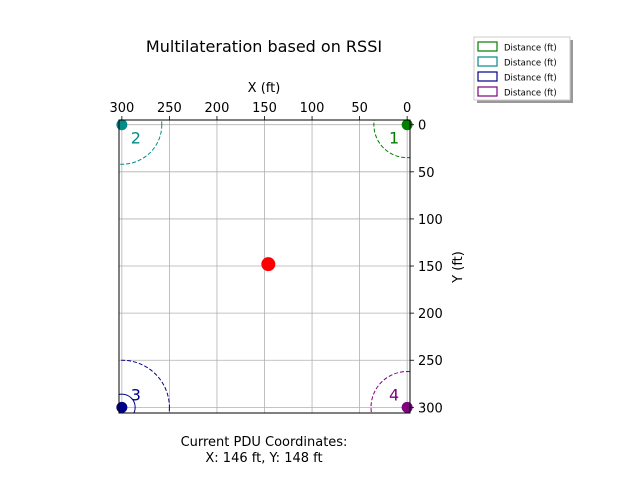 This screenshot has height=484, width=640. Describe the element at coordinates (121, 108) in the screenshot. I see `x-tick-label: 300` at that location.